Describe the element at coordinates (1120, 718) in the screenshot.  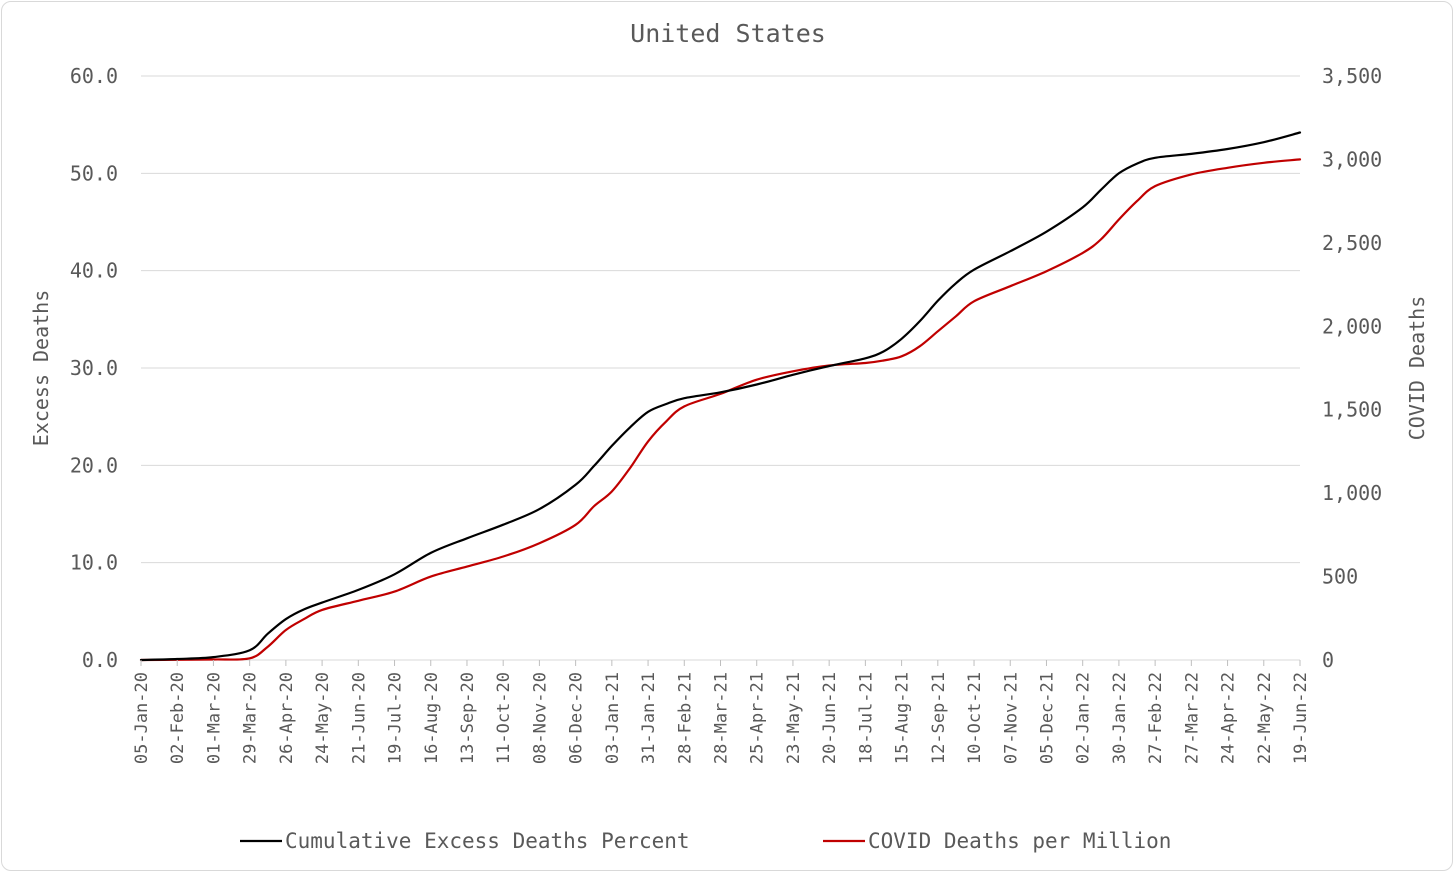
I see `x-tick-label: 30-Jan-22` at that location.